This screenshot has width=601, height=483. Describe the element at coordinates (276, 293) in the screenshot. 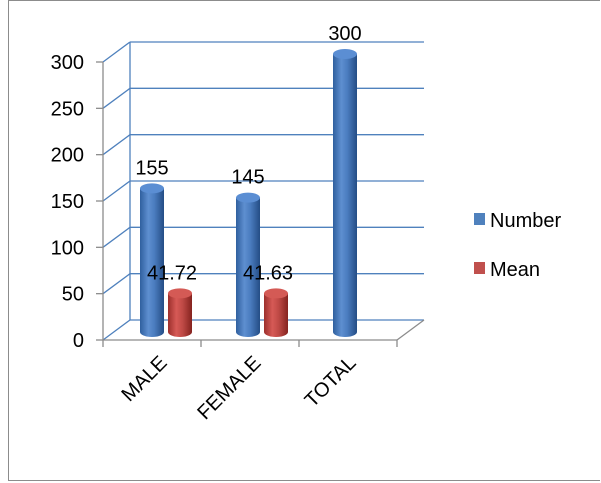

I see `bar-female-mean-top` at that location.